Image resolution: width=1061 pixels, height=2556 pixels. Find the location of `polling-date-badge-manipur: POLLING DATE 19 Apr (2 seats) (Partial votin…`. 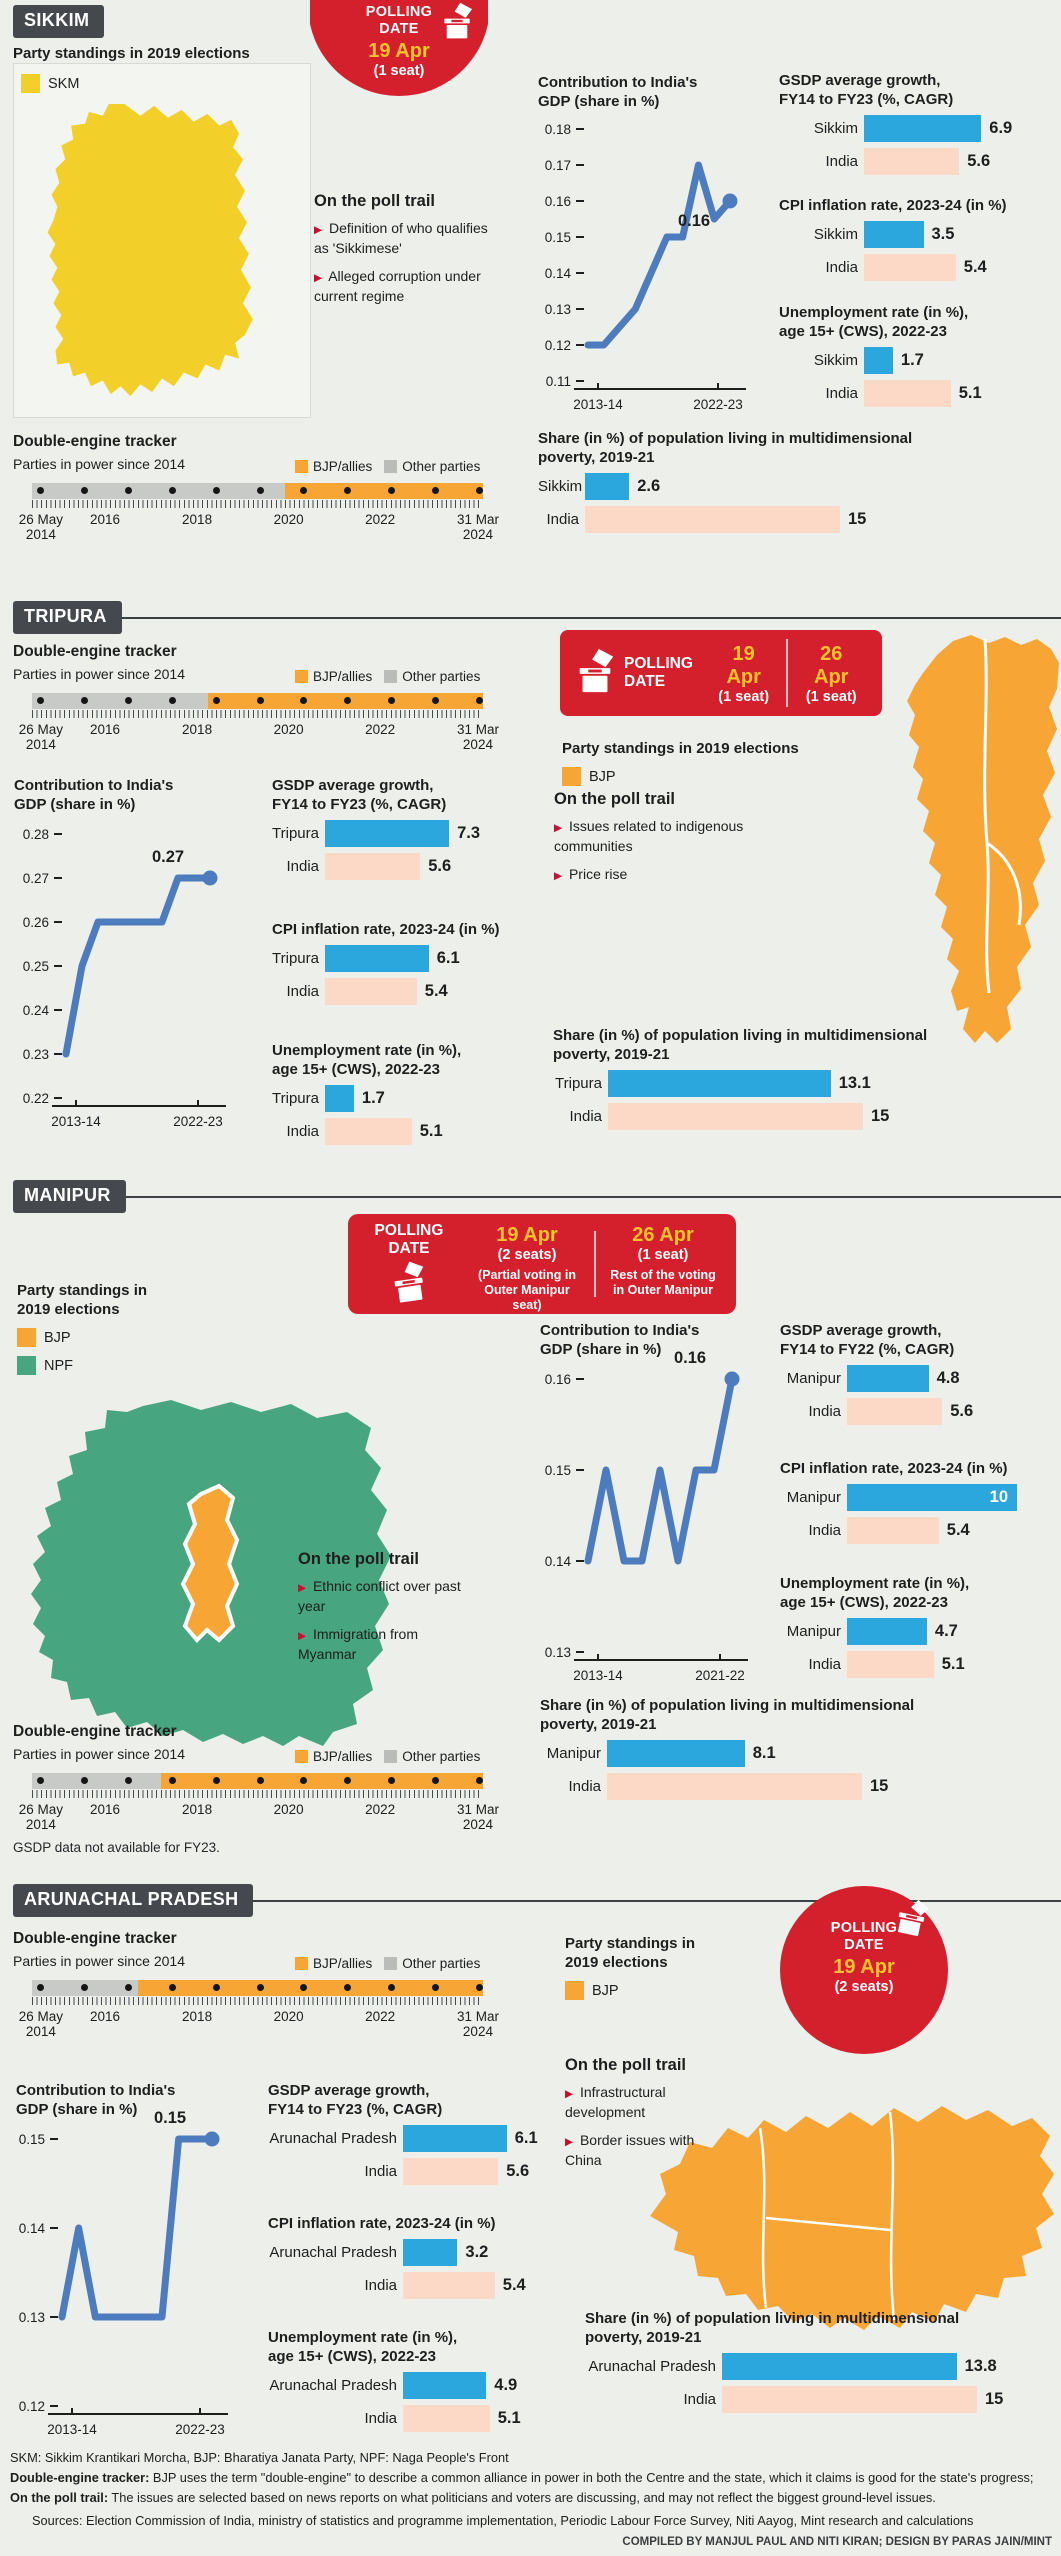

polling-date-badge-manipur: POLLING DATE 19 Apr (2 seats) (Partial votin… is located at coordinates (542, 1264).